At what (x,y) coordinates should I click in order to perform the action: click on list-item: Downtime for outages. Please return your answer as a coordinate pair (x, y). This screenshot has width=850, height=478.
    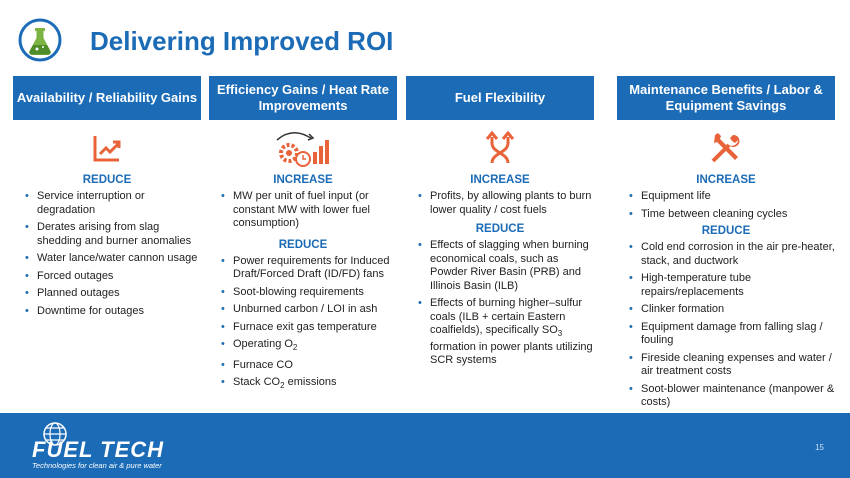
    Looking at the image, I should click on (113, 312).